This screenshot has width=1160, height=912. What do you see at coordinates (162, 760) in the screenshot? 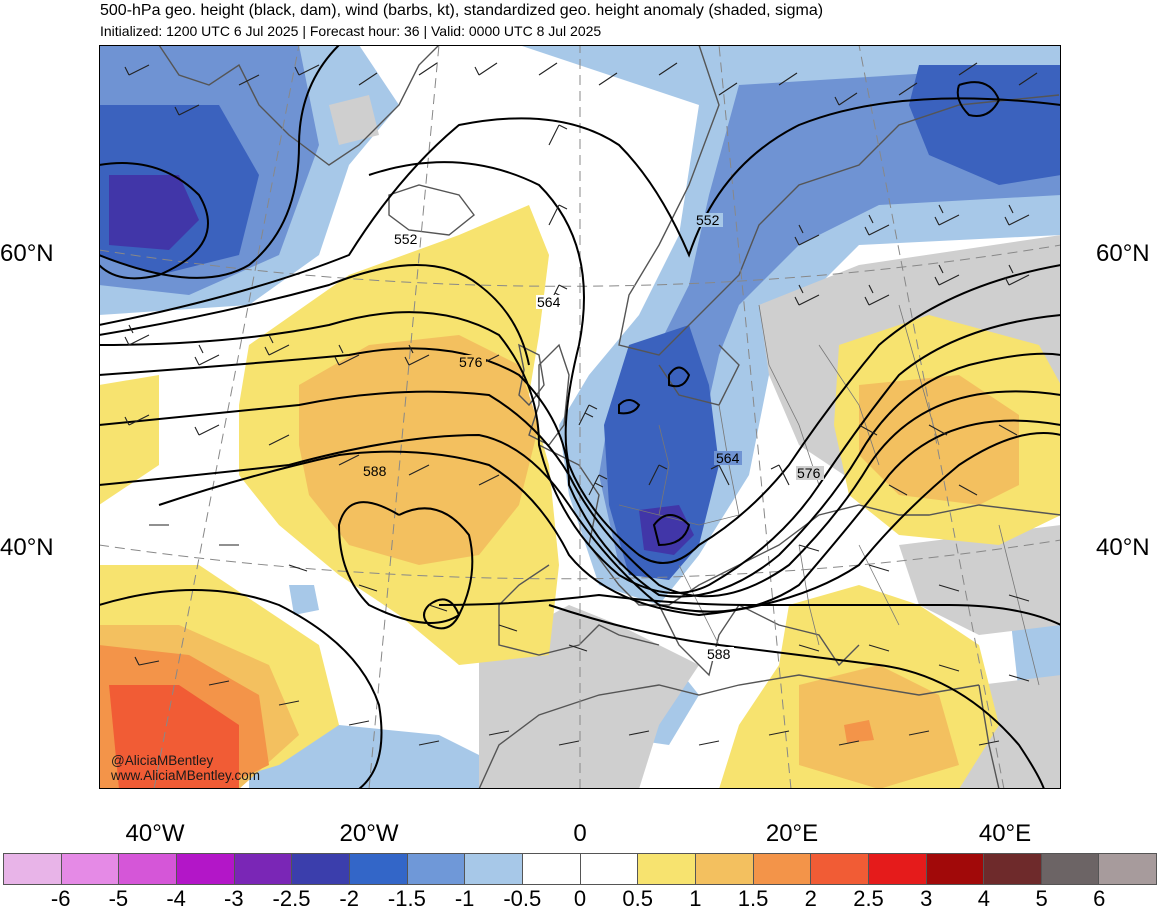
I see `credit-handle: @AliciaMBentley` at bounding box center [162, 760].